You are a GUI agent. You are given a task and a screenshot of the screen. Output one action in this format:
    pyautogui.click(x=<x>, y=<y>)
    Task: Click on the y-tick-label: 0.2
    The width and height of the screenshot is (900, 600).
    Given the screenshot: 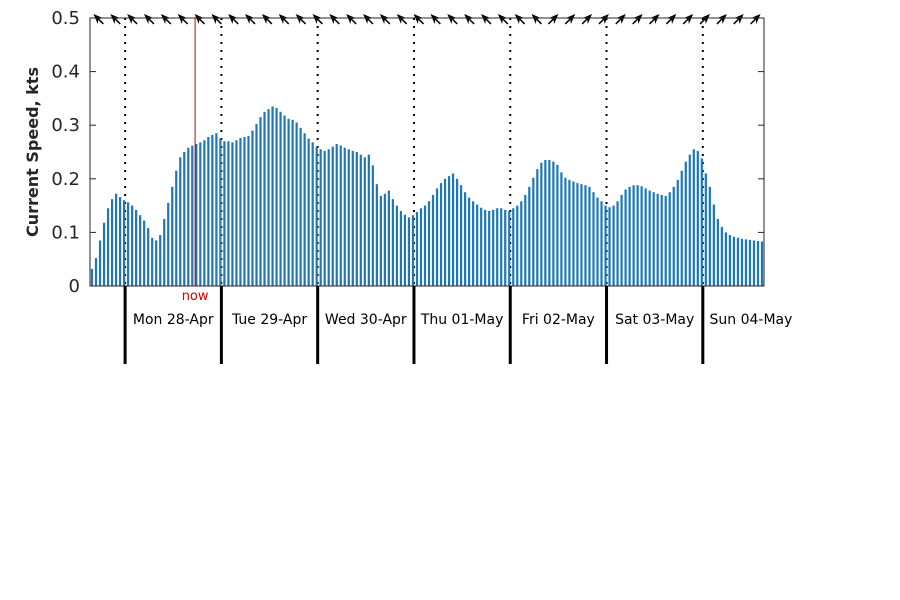 What is the action you would take?
    pyautogui.click(x=65, y=179)
    